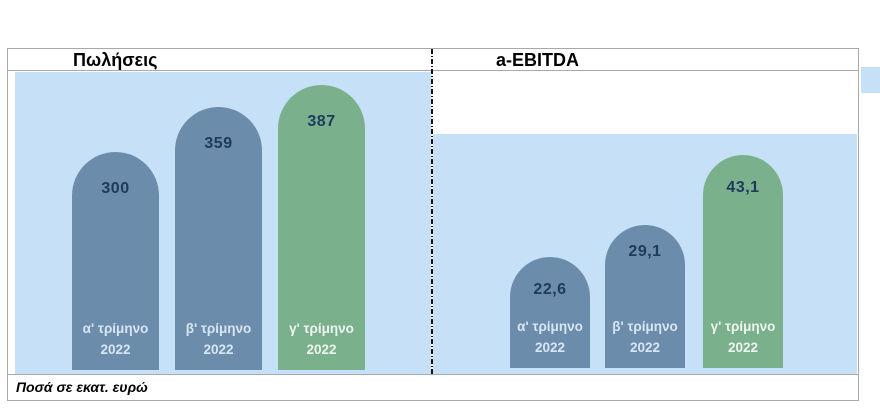 This screenshot has width=880, height=411. What do you see at coordinates (218, 143) in the screenshot?
I see `sales-bar-q2-value: 359` at bounding box center [218, 143].